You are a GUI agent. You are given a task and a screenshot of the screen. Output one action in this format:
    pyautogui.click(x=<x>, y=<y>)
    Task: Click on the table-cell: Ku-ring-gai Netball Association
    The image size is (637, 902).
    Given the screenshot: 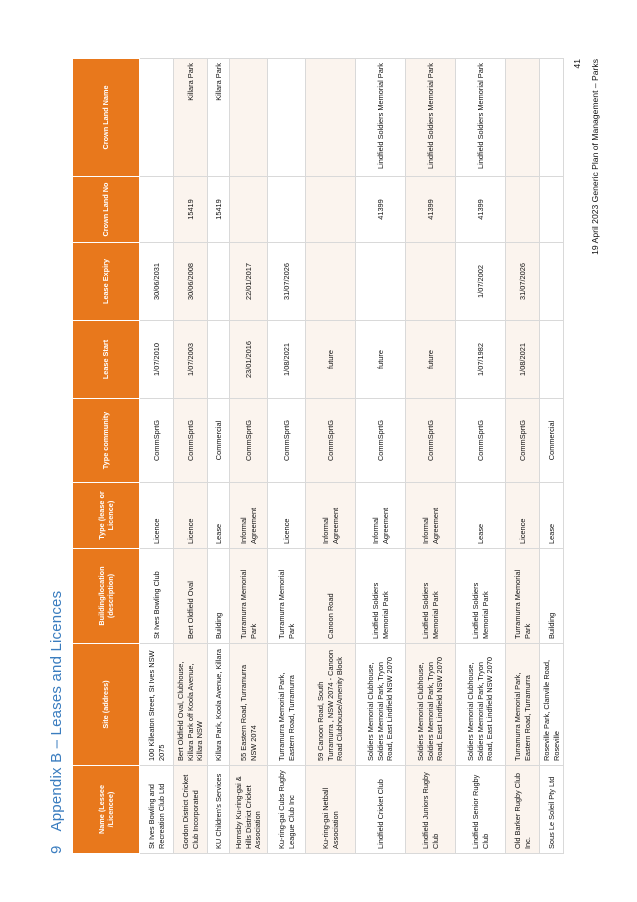 What is the action you would take?
    pyautogui.click(x=330, y=809)
    